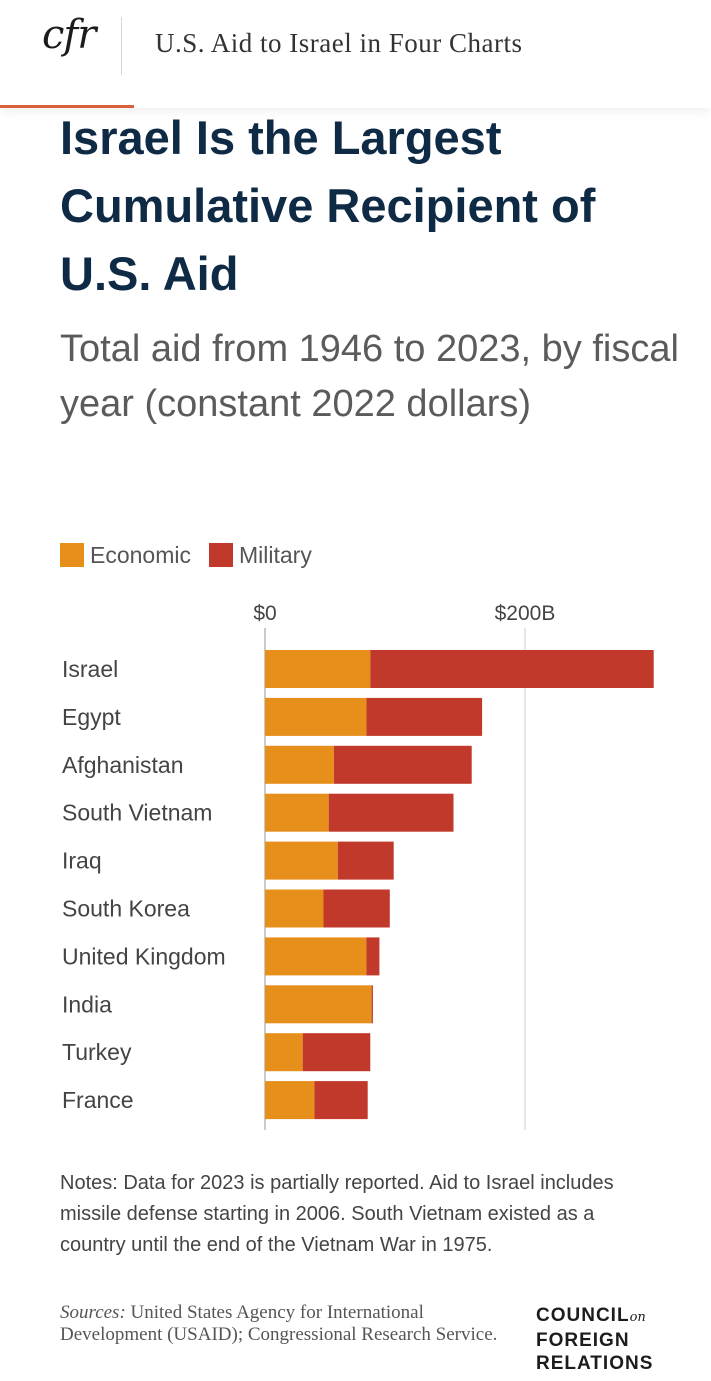  What do you see at coordinates (93, 1312) in the screenshot?
I see `sources-label: Sources:` at bounding box center [93, 1312].